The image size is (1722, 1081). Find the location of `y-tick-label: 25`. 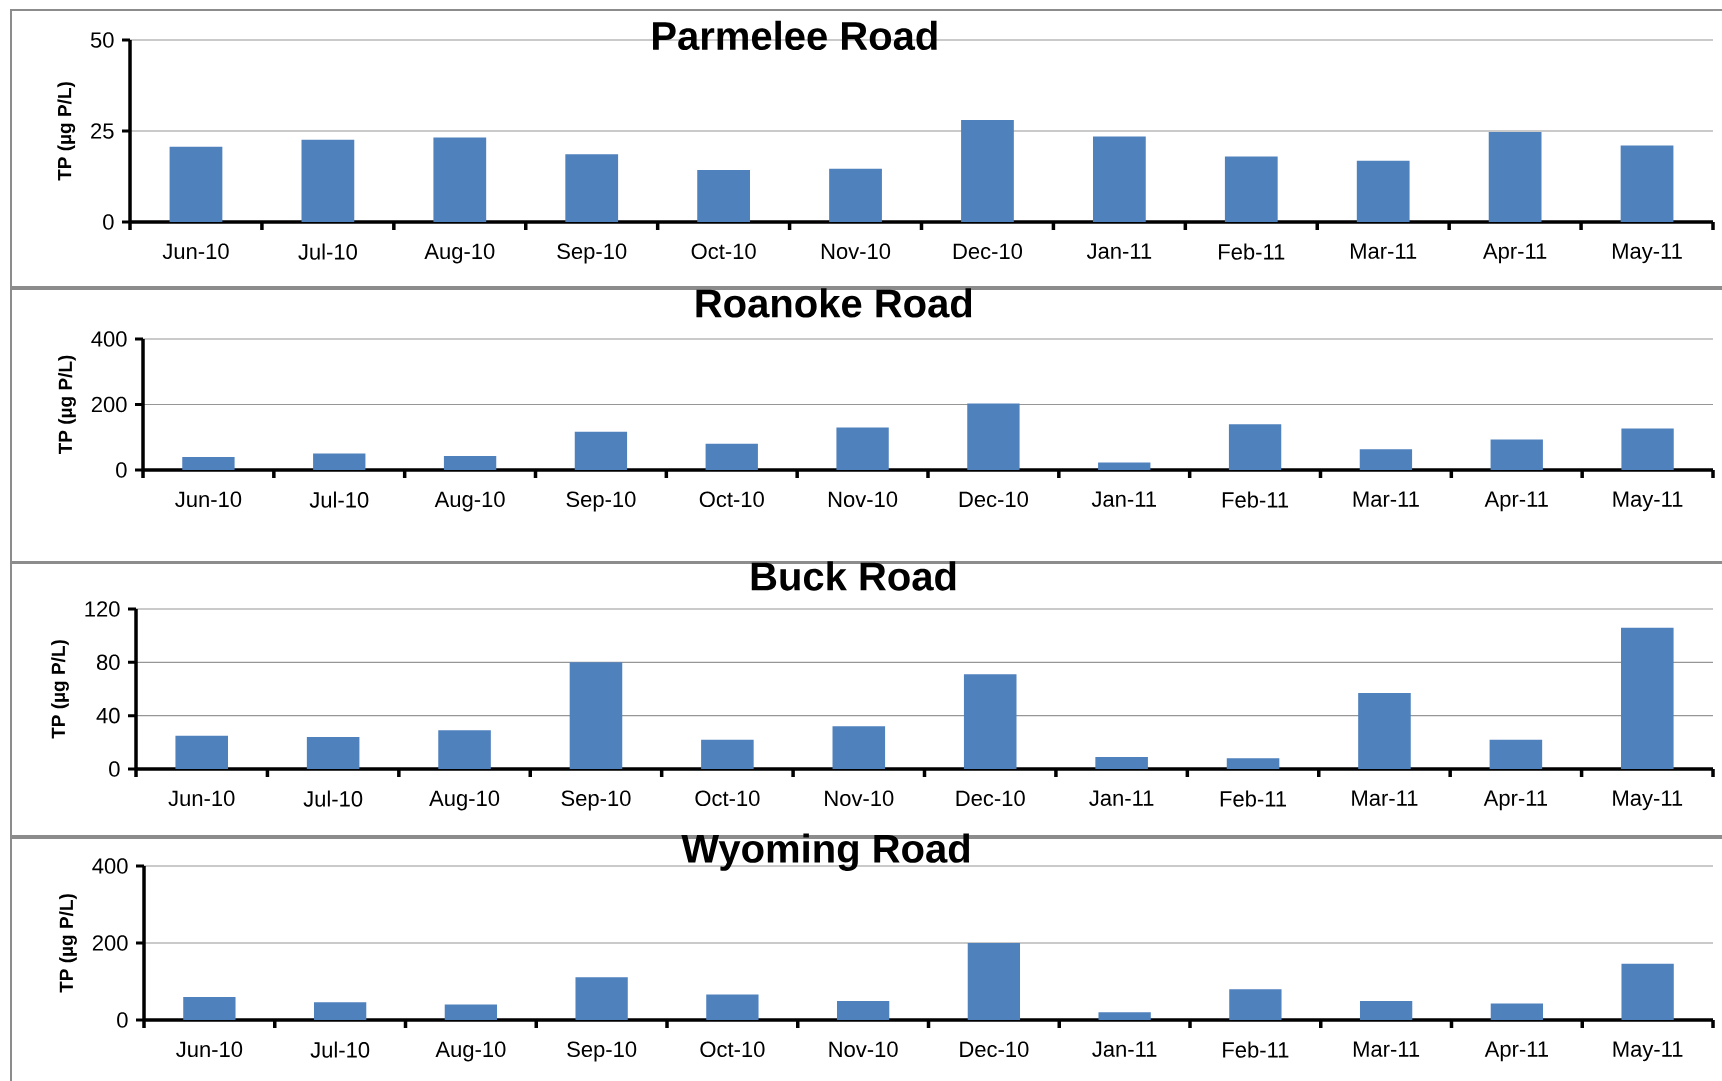

y-tick-label: 25 is located at coordinates (102, 131).